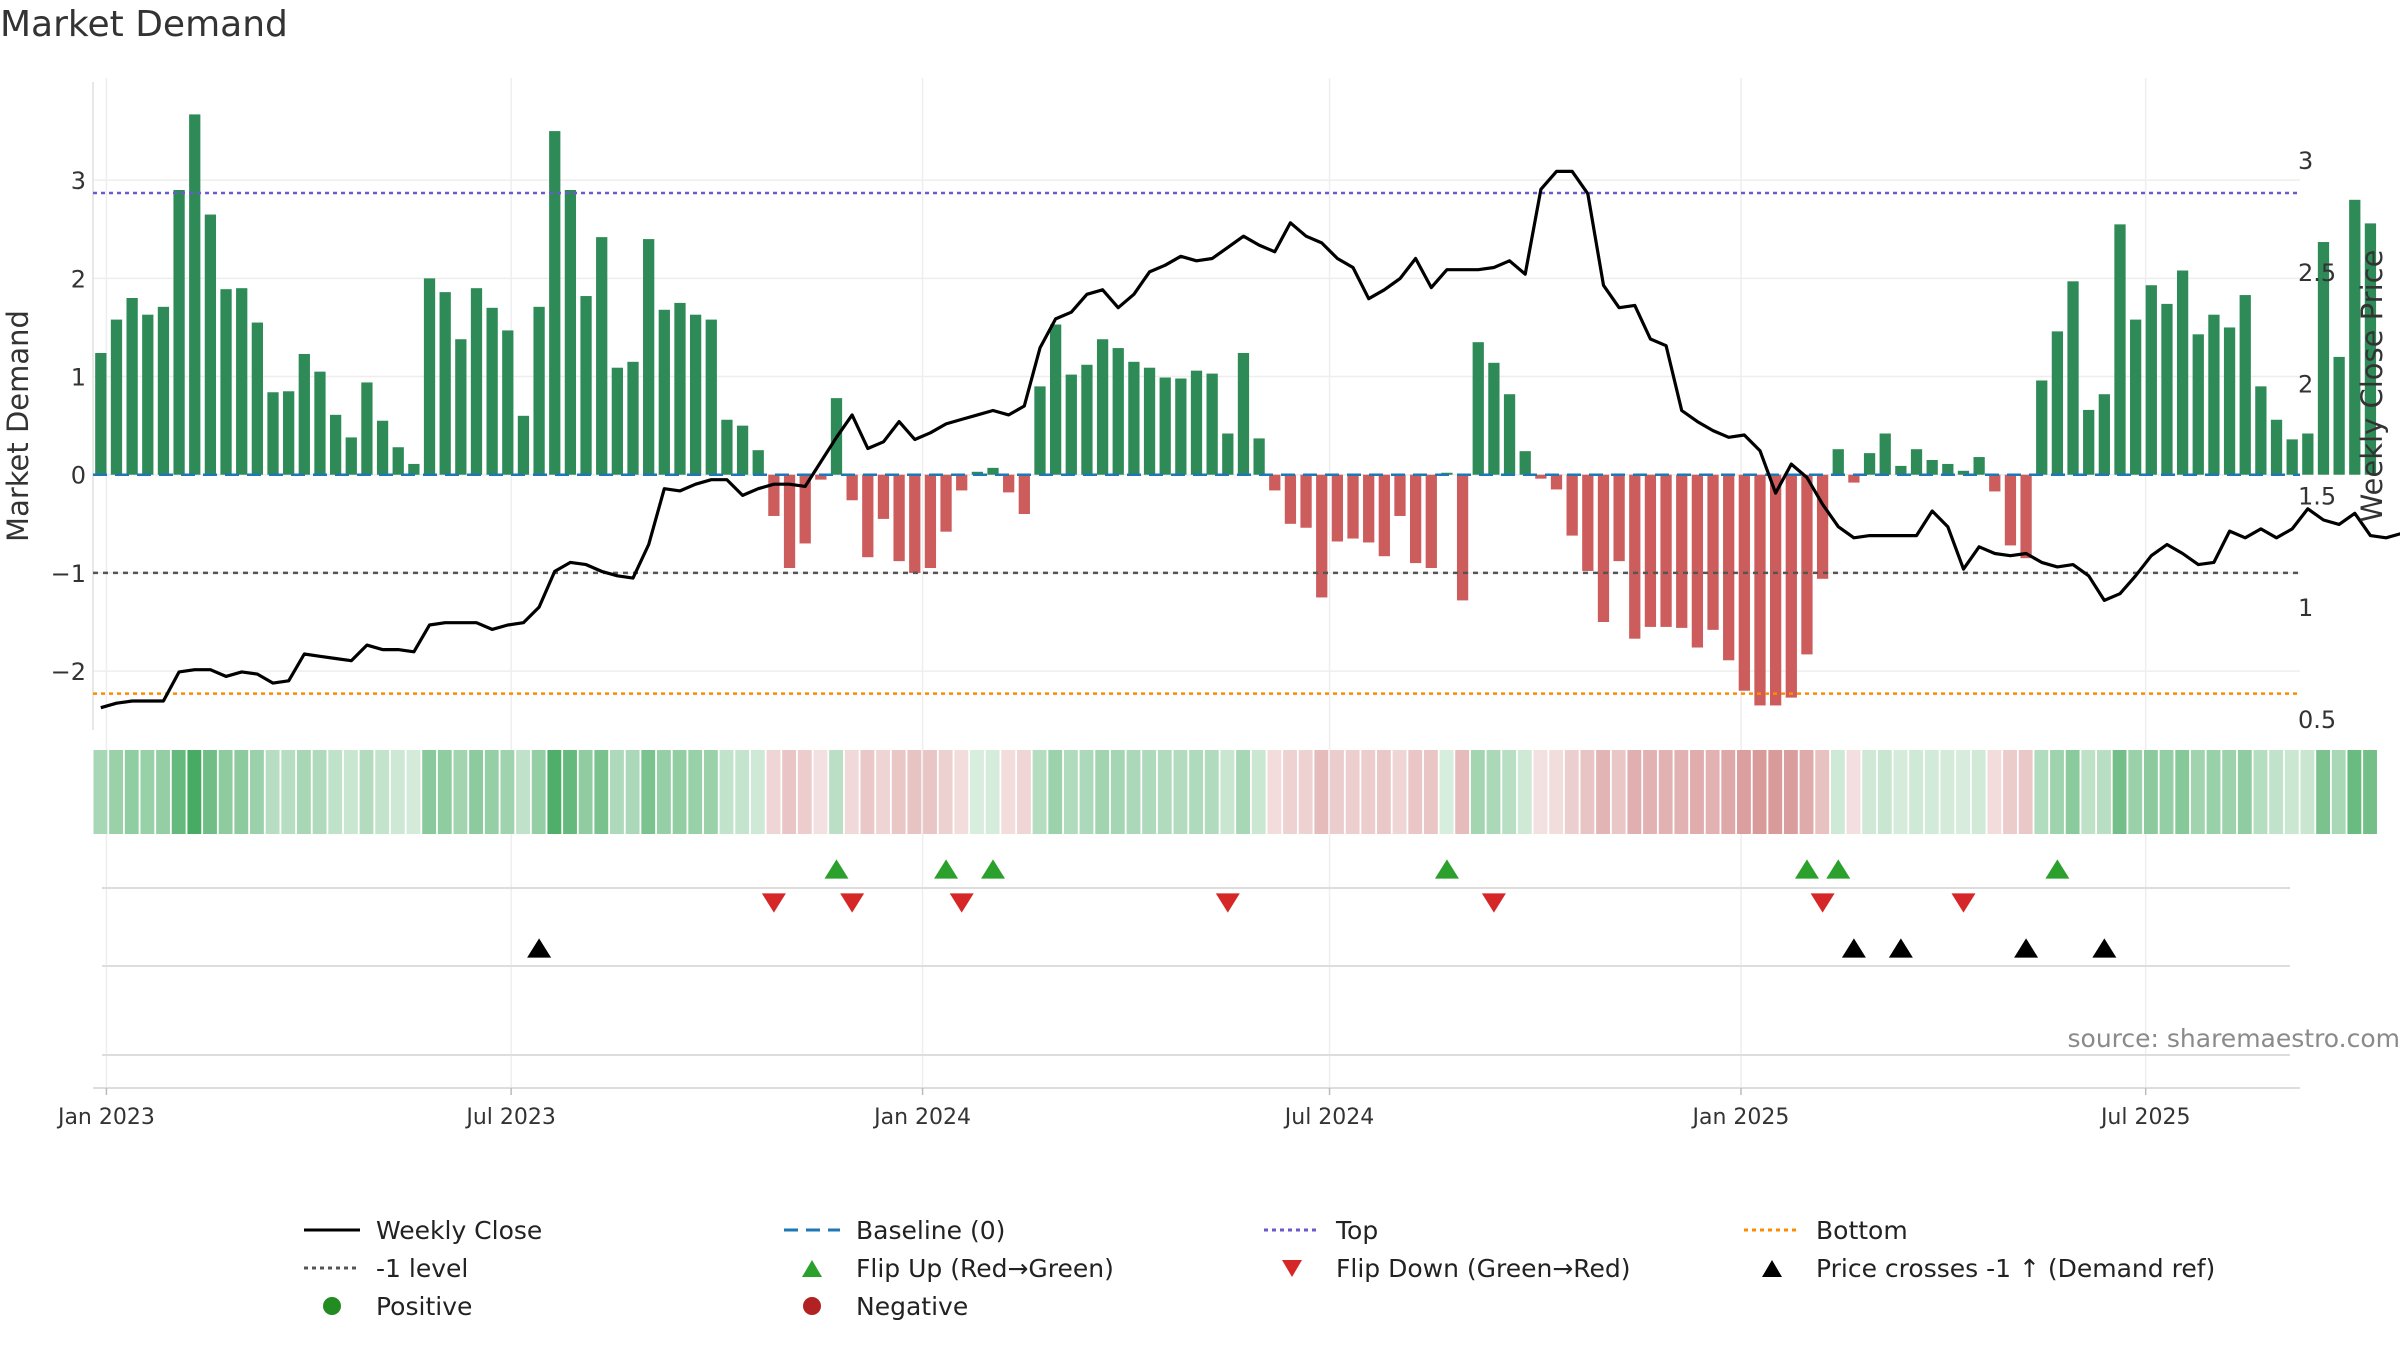 Image resolution: width=2400 pixels, height=1350 pixels. Describe the element at coordinates (1824, 1230) in the screenshot. I see `legend-item-bottom: Bottom` at that location.